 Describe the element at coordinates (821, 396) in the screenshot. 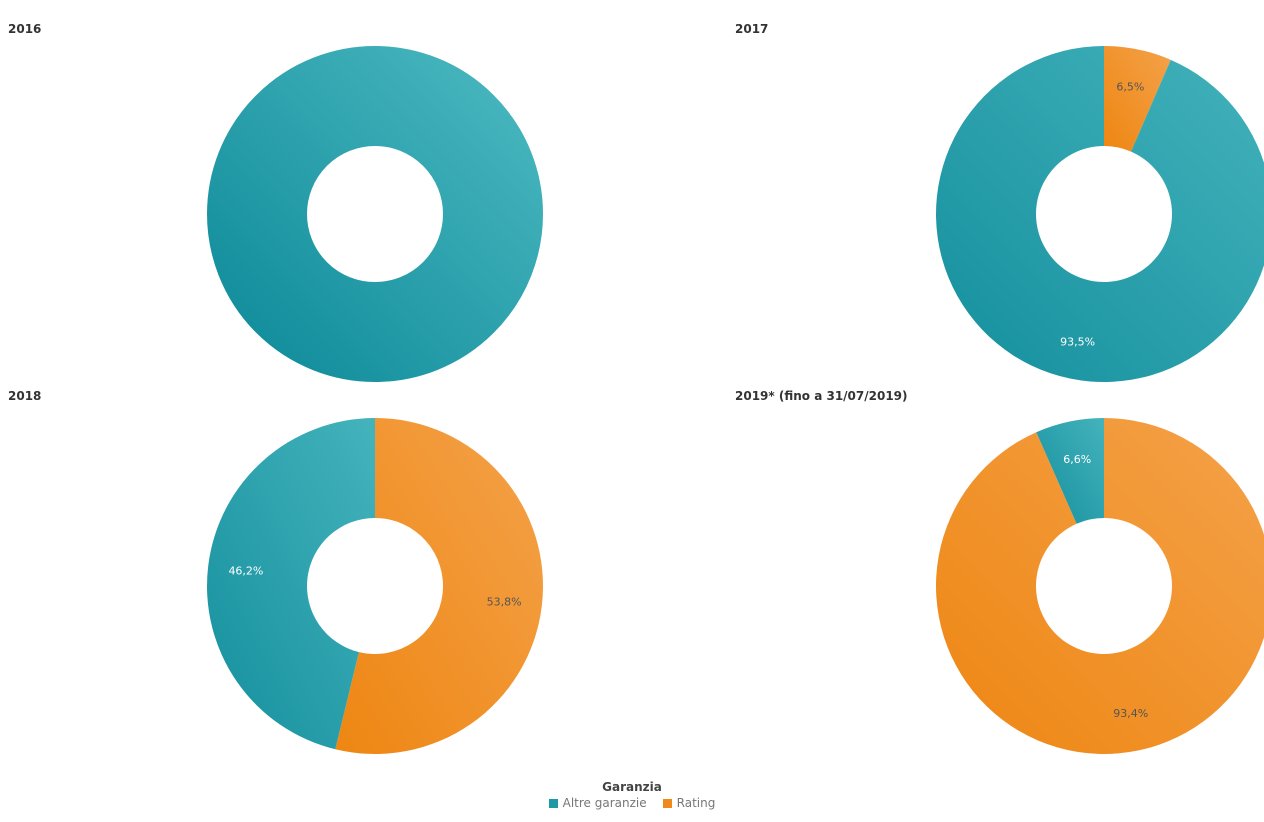

I see `panel-title: 2019* (fino a 31/07/2019)` at that location.